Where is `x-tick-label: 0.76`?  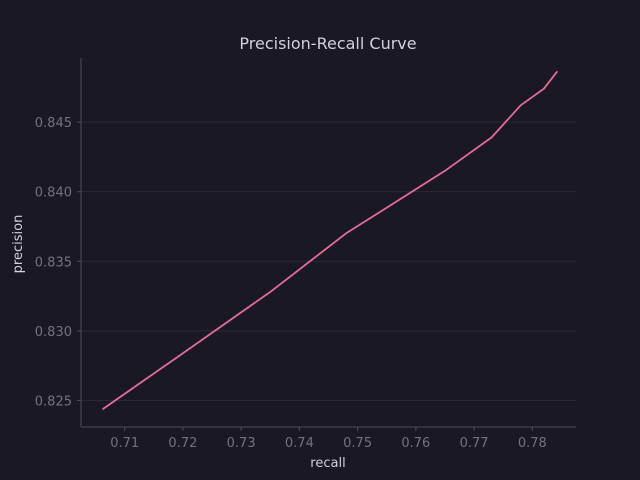
x-tick-label: 0.76 is located at coordinates (415, 443).